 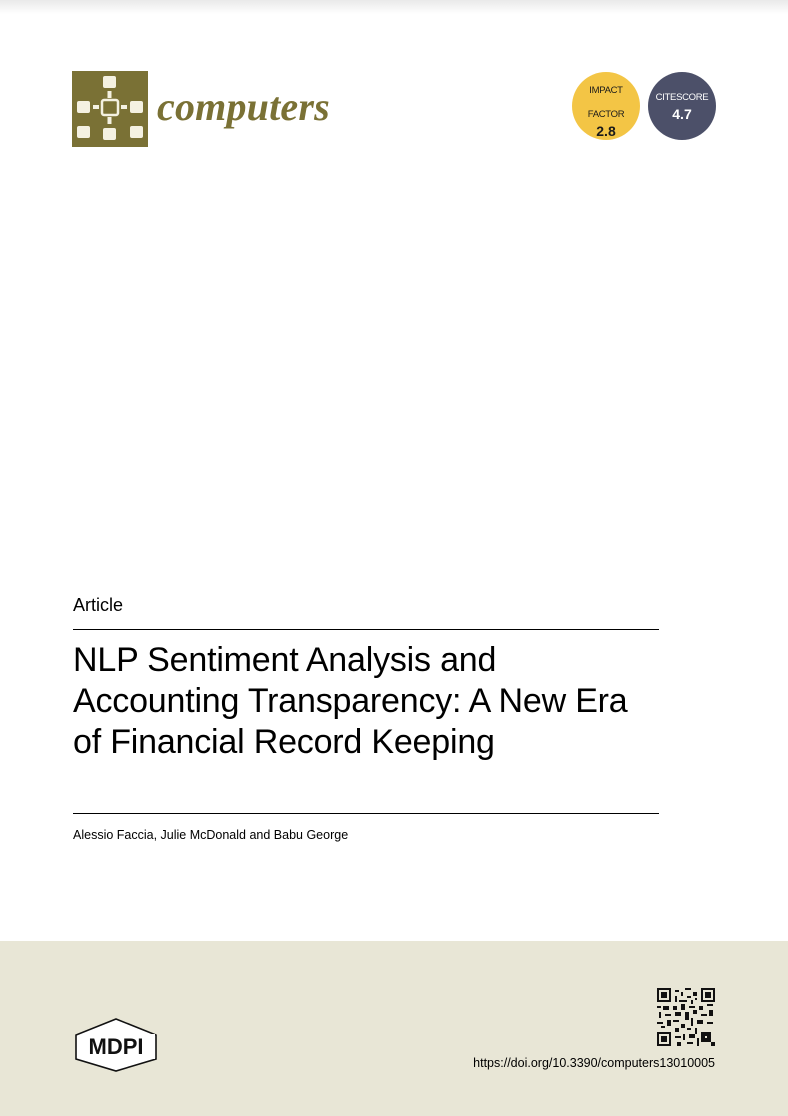 What do you see at coordinates (394, 7) in the screenshot?
I see `page-top-shadow` at bounding box center [394, 7].